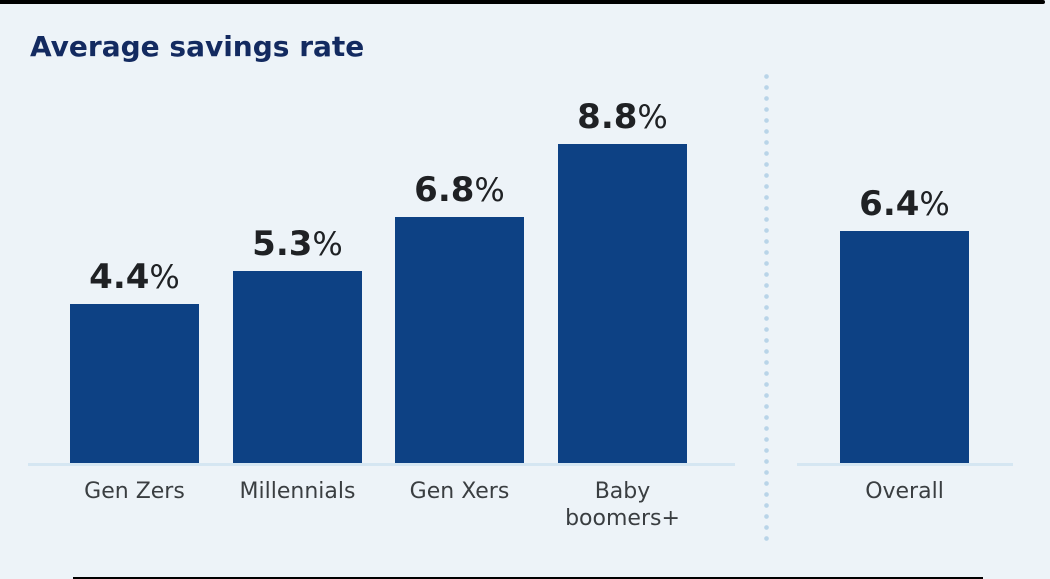  What do you see at coordinates (134, 383) in the screenshot?
I see `bar-gen-zers` at bounding box center [134, 383].